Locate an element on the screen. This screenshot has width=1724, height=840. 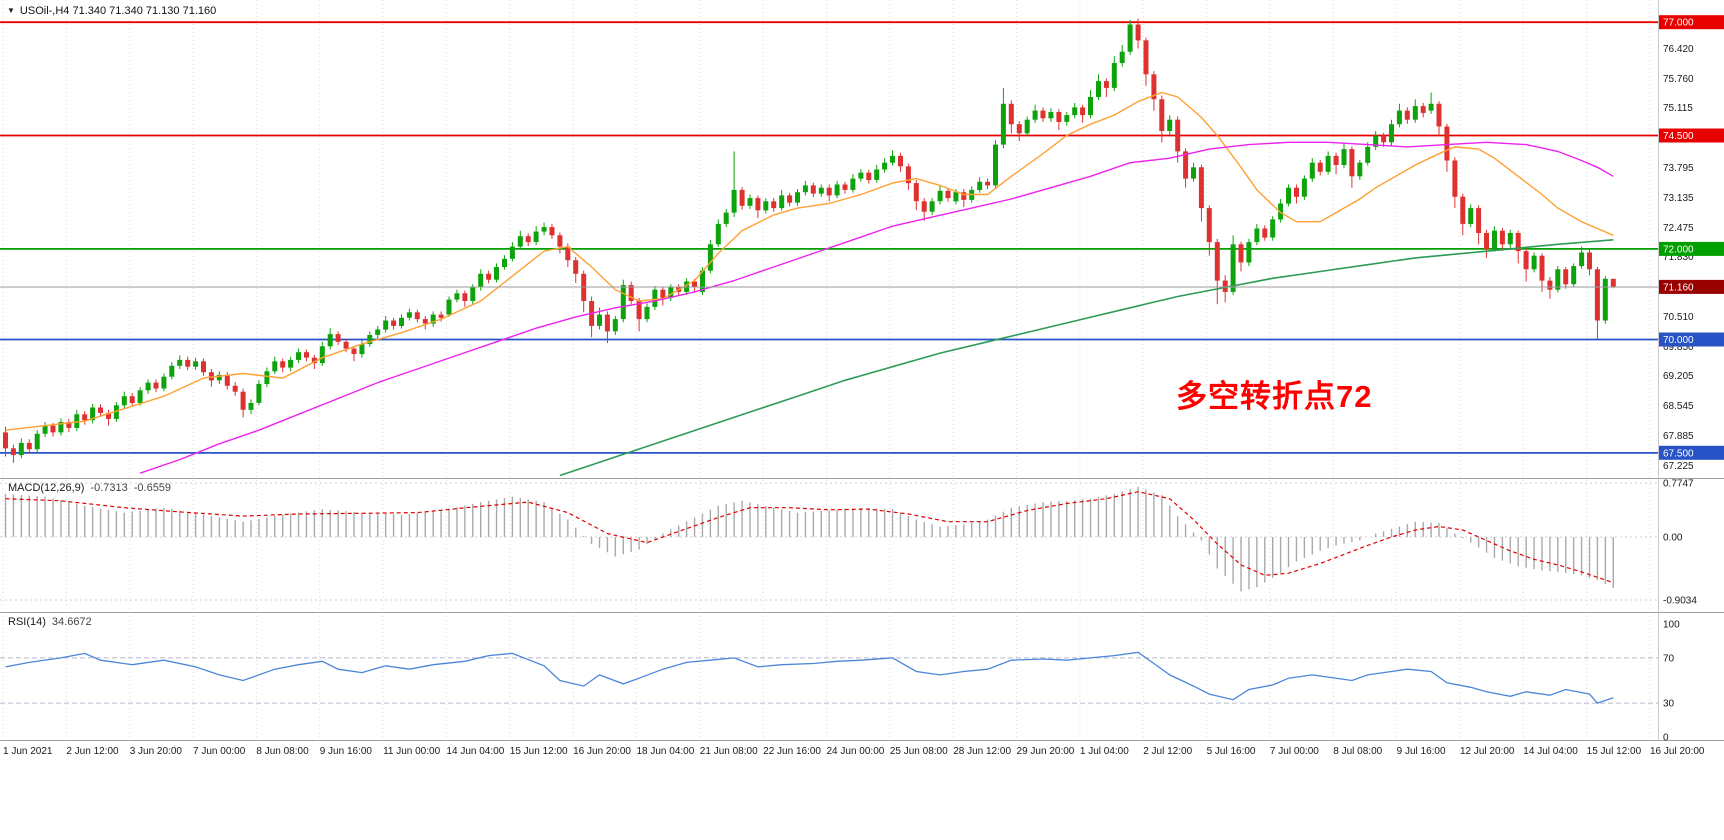
svg-text: 72.000 is located at coordinates (1678, 249).